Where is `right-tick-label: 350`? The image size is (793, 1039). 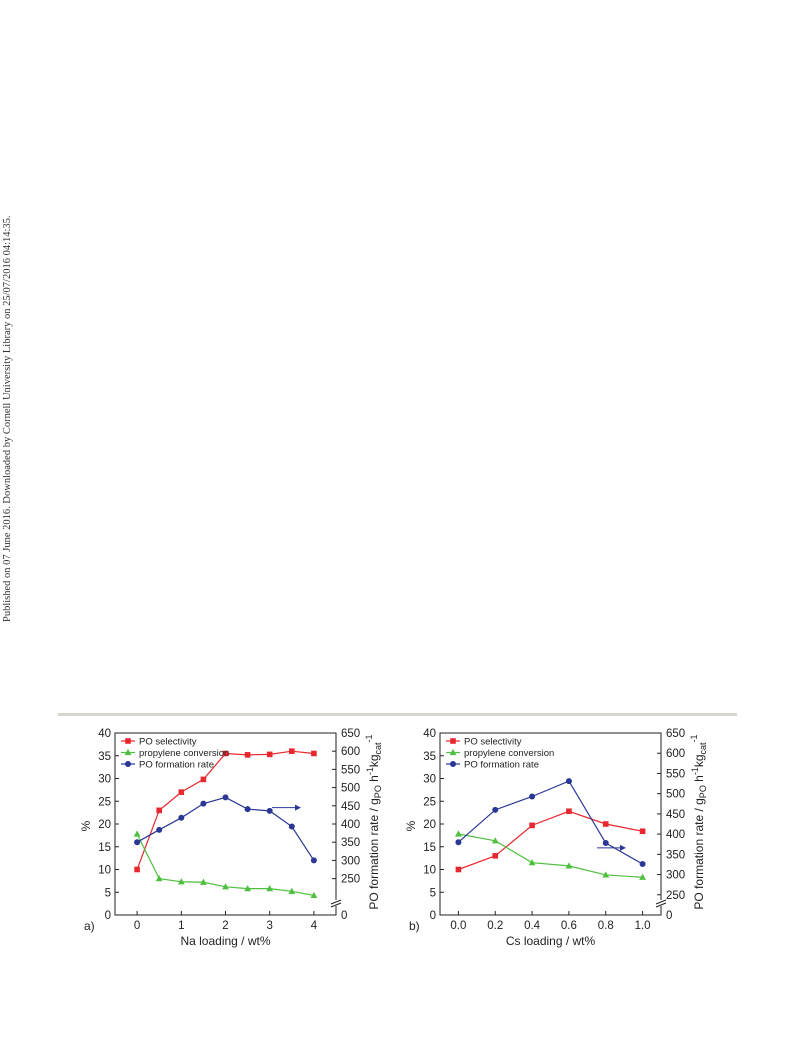
right-tick-label: 350 is located at coordinates (675, 855).